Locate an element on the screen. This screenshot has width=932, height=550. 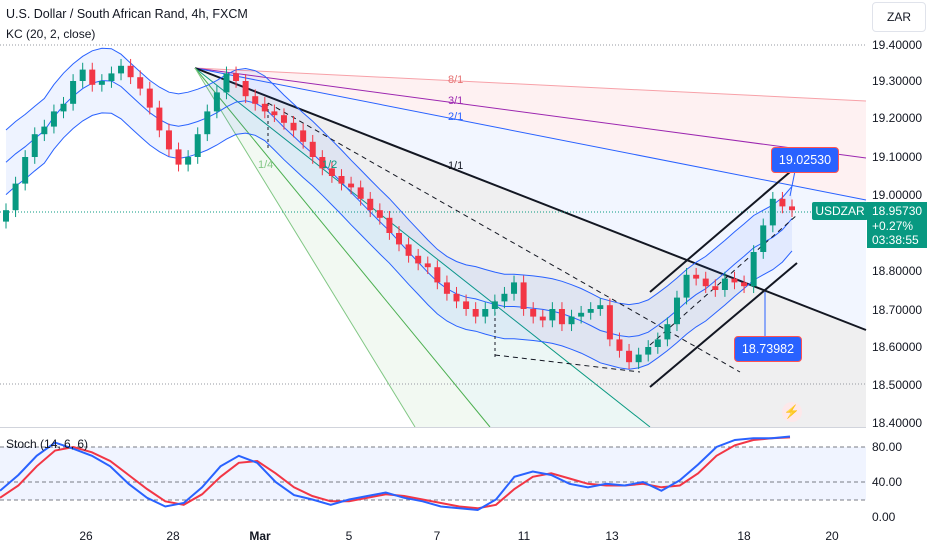
price-tick-label: 18.80000 is located at coordinates (897, 271).